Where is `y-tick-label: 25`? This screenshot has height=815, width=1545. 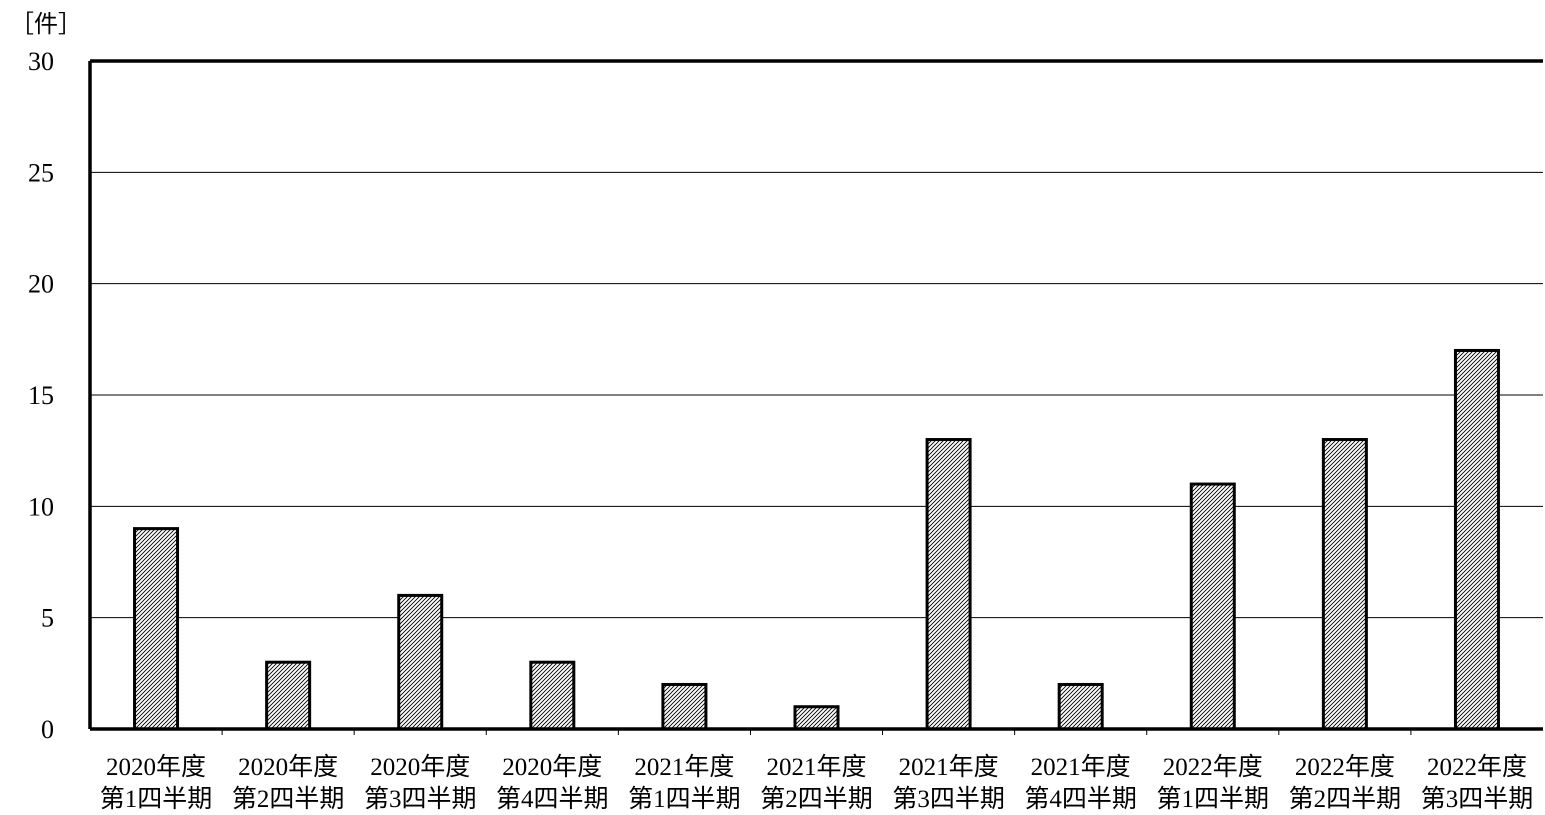
y-tick-label: 25 is located at coordinates (41, 172).